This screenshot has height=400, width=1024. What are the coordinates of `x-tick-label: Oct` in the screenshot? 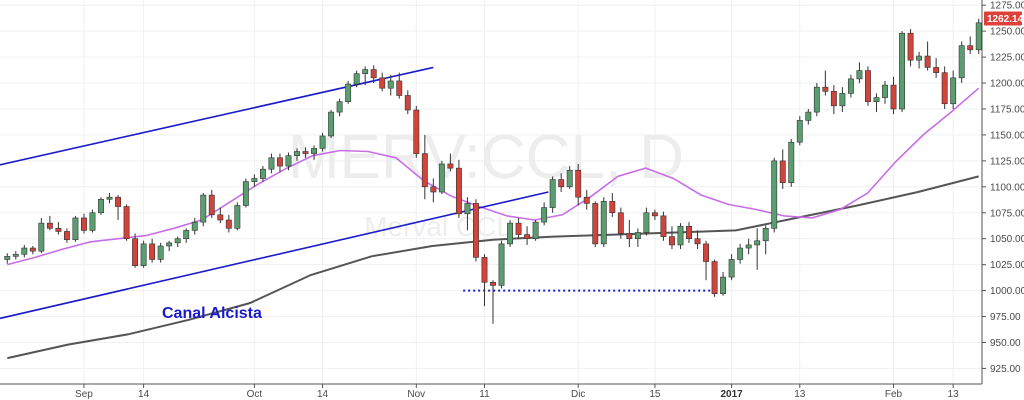 It's located at (255, 394).